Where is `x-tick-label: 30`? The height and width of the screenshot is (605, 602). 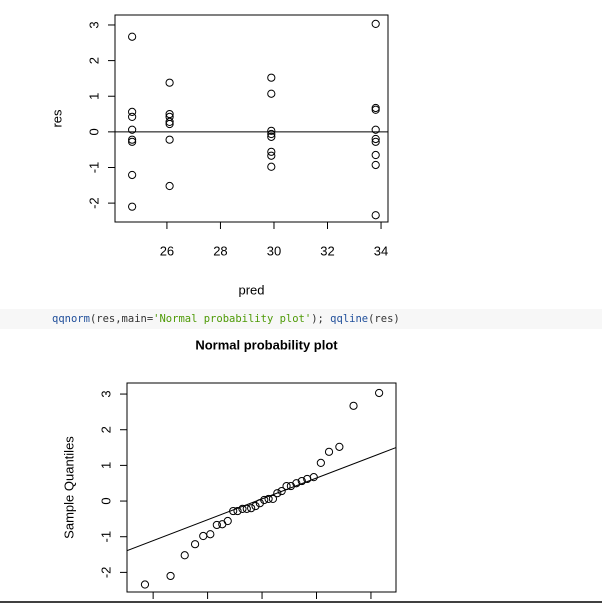 x-tick-label: 30 is located at coordinates (274, 250).